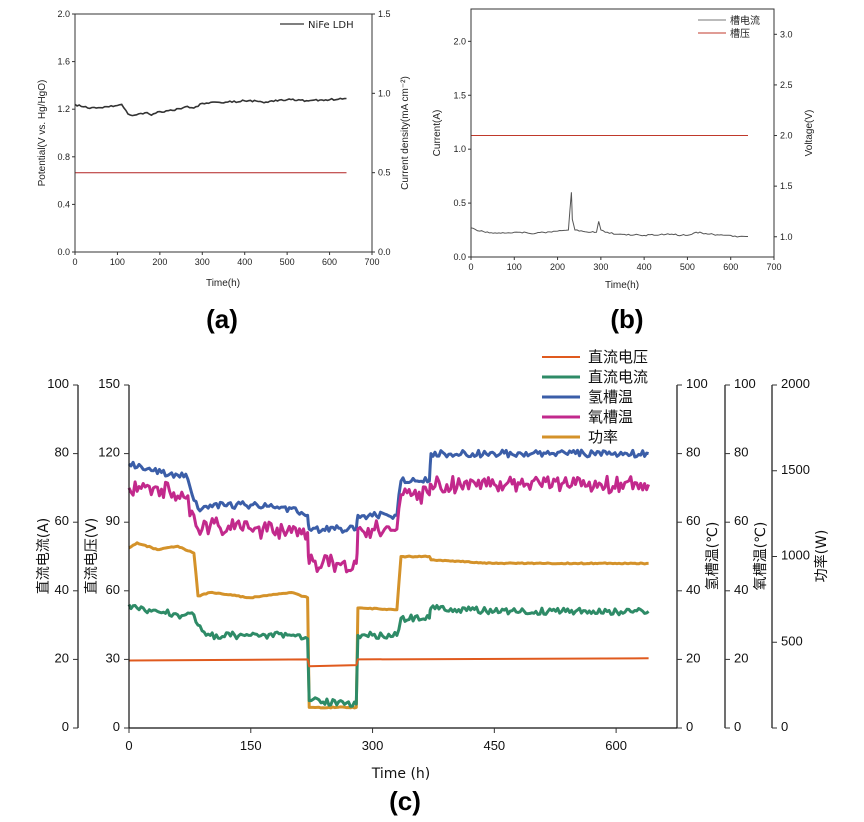 The image size is (864, 822). I want to click on panel-b-series-current, so click(609, 215).